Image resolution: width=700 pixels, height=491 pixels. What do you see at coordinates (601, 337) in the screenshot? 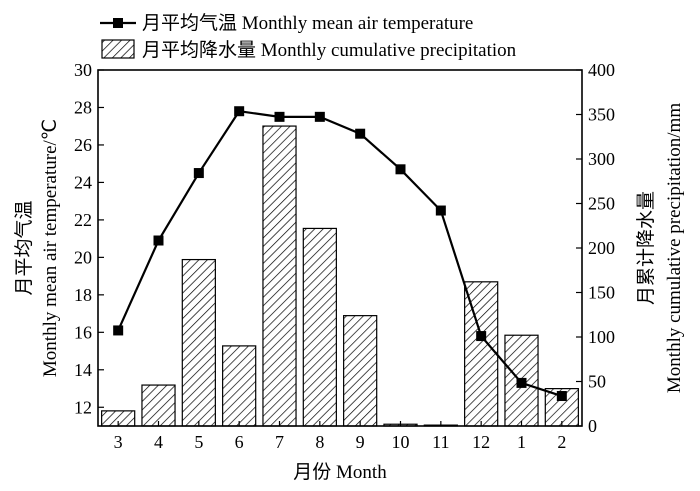
I see `right-tick-label: 100` at bounding box center [601, 337].